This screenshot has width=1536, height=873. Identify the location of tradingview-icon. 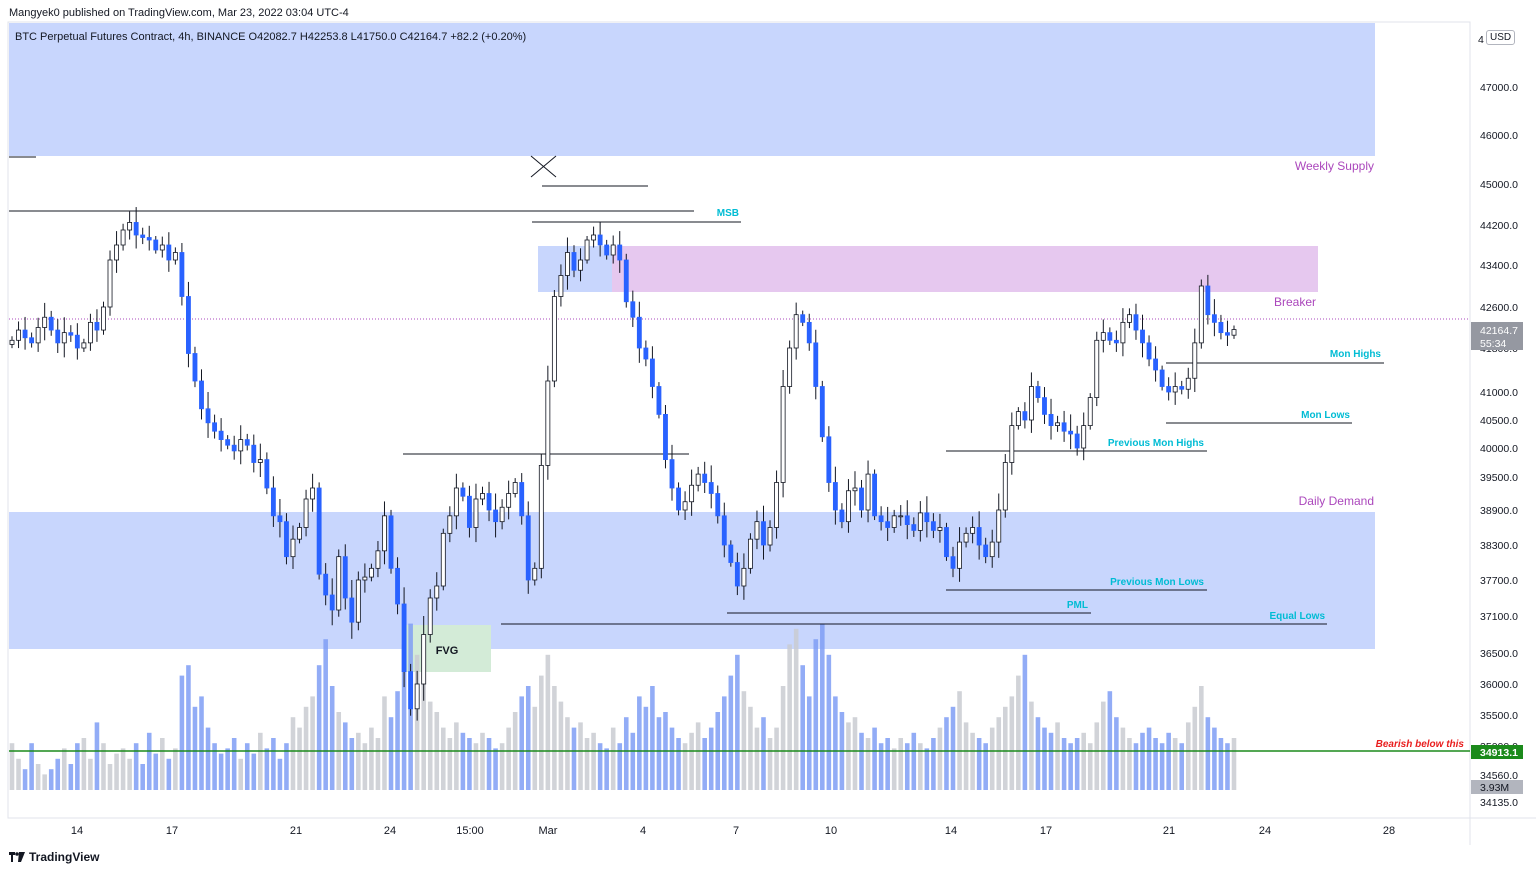
(17, 857).